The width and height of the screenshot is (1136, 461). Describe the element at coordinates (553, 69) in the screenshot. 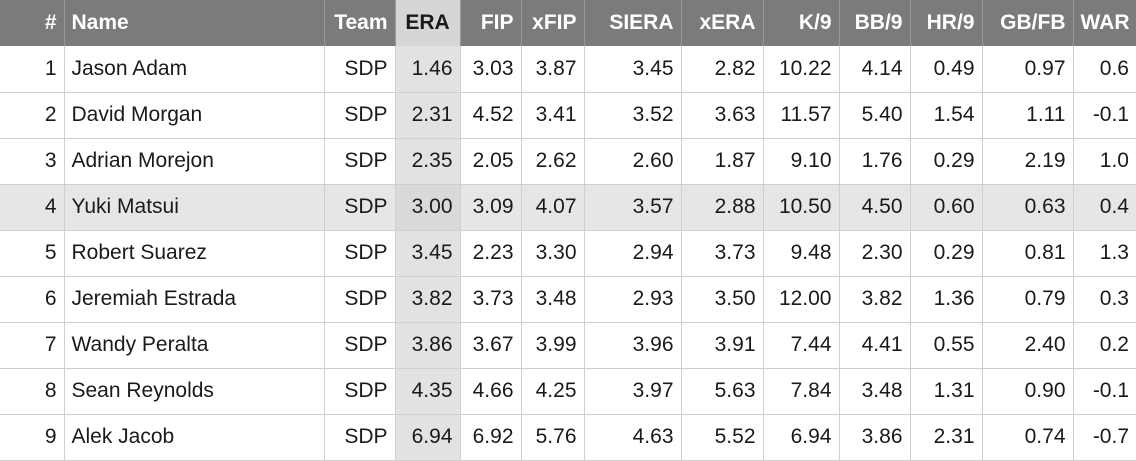

I see `cell-xfip: 3.87` at that location.